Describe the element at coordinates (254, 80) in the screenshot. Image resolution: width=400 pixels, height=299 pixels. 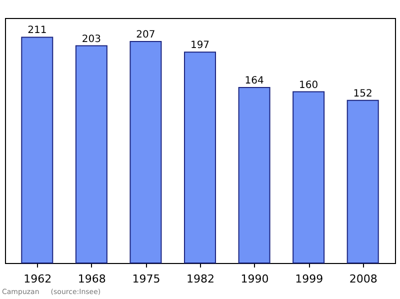
I see `data-label: 164` at that location.